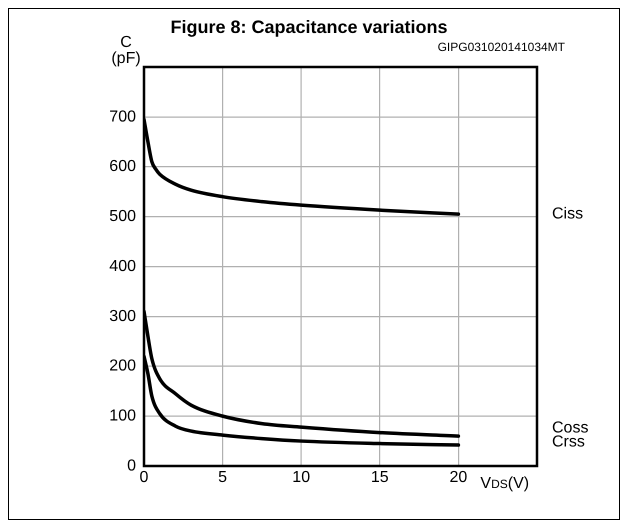 The image size is (628, 528). I want to click on y-tick-label: 400, so click(122, 266).